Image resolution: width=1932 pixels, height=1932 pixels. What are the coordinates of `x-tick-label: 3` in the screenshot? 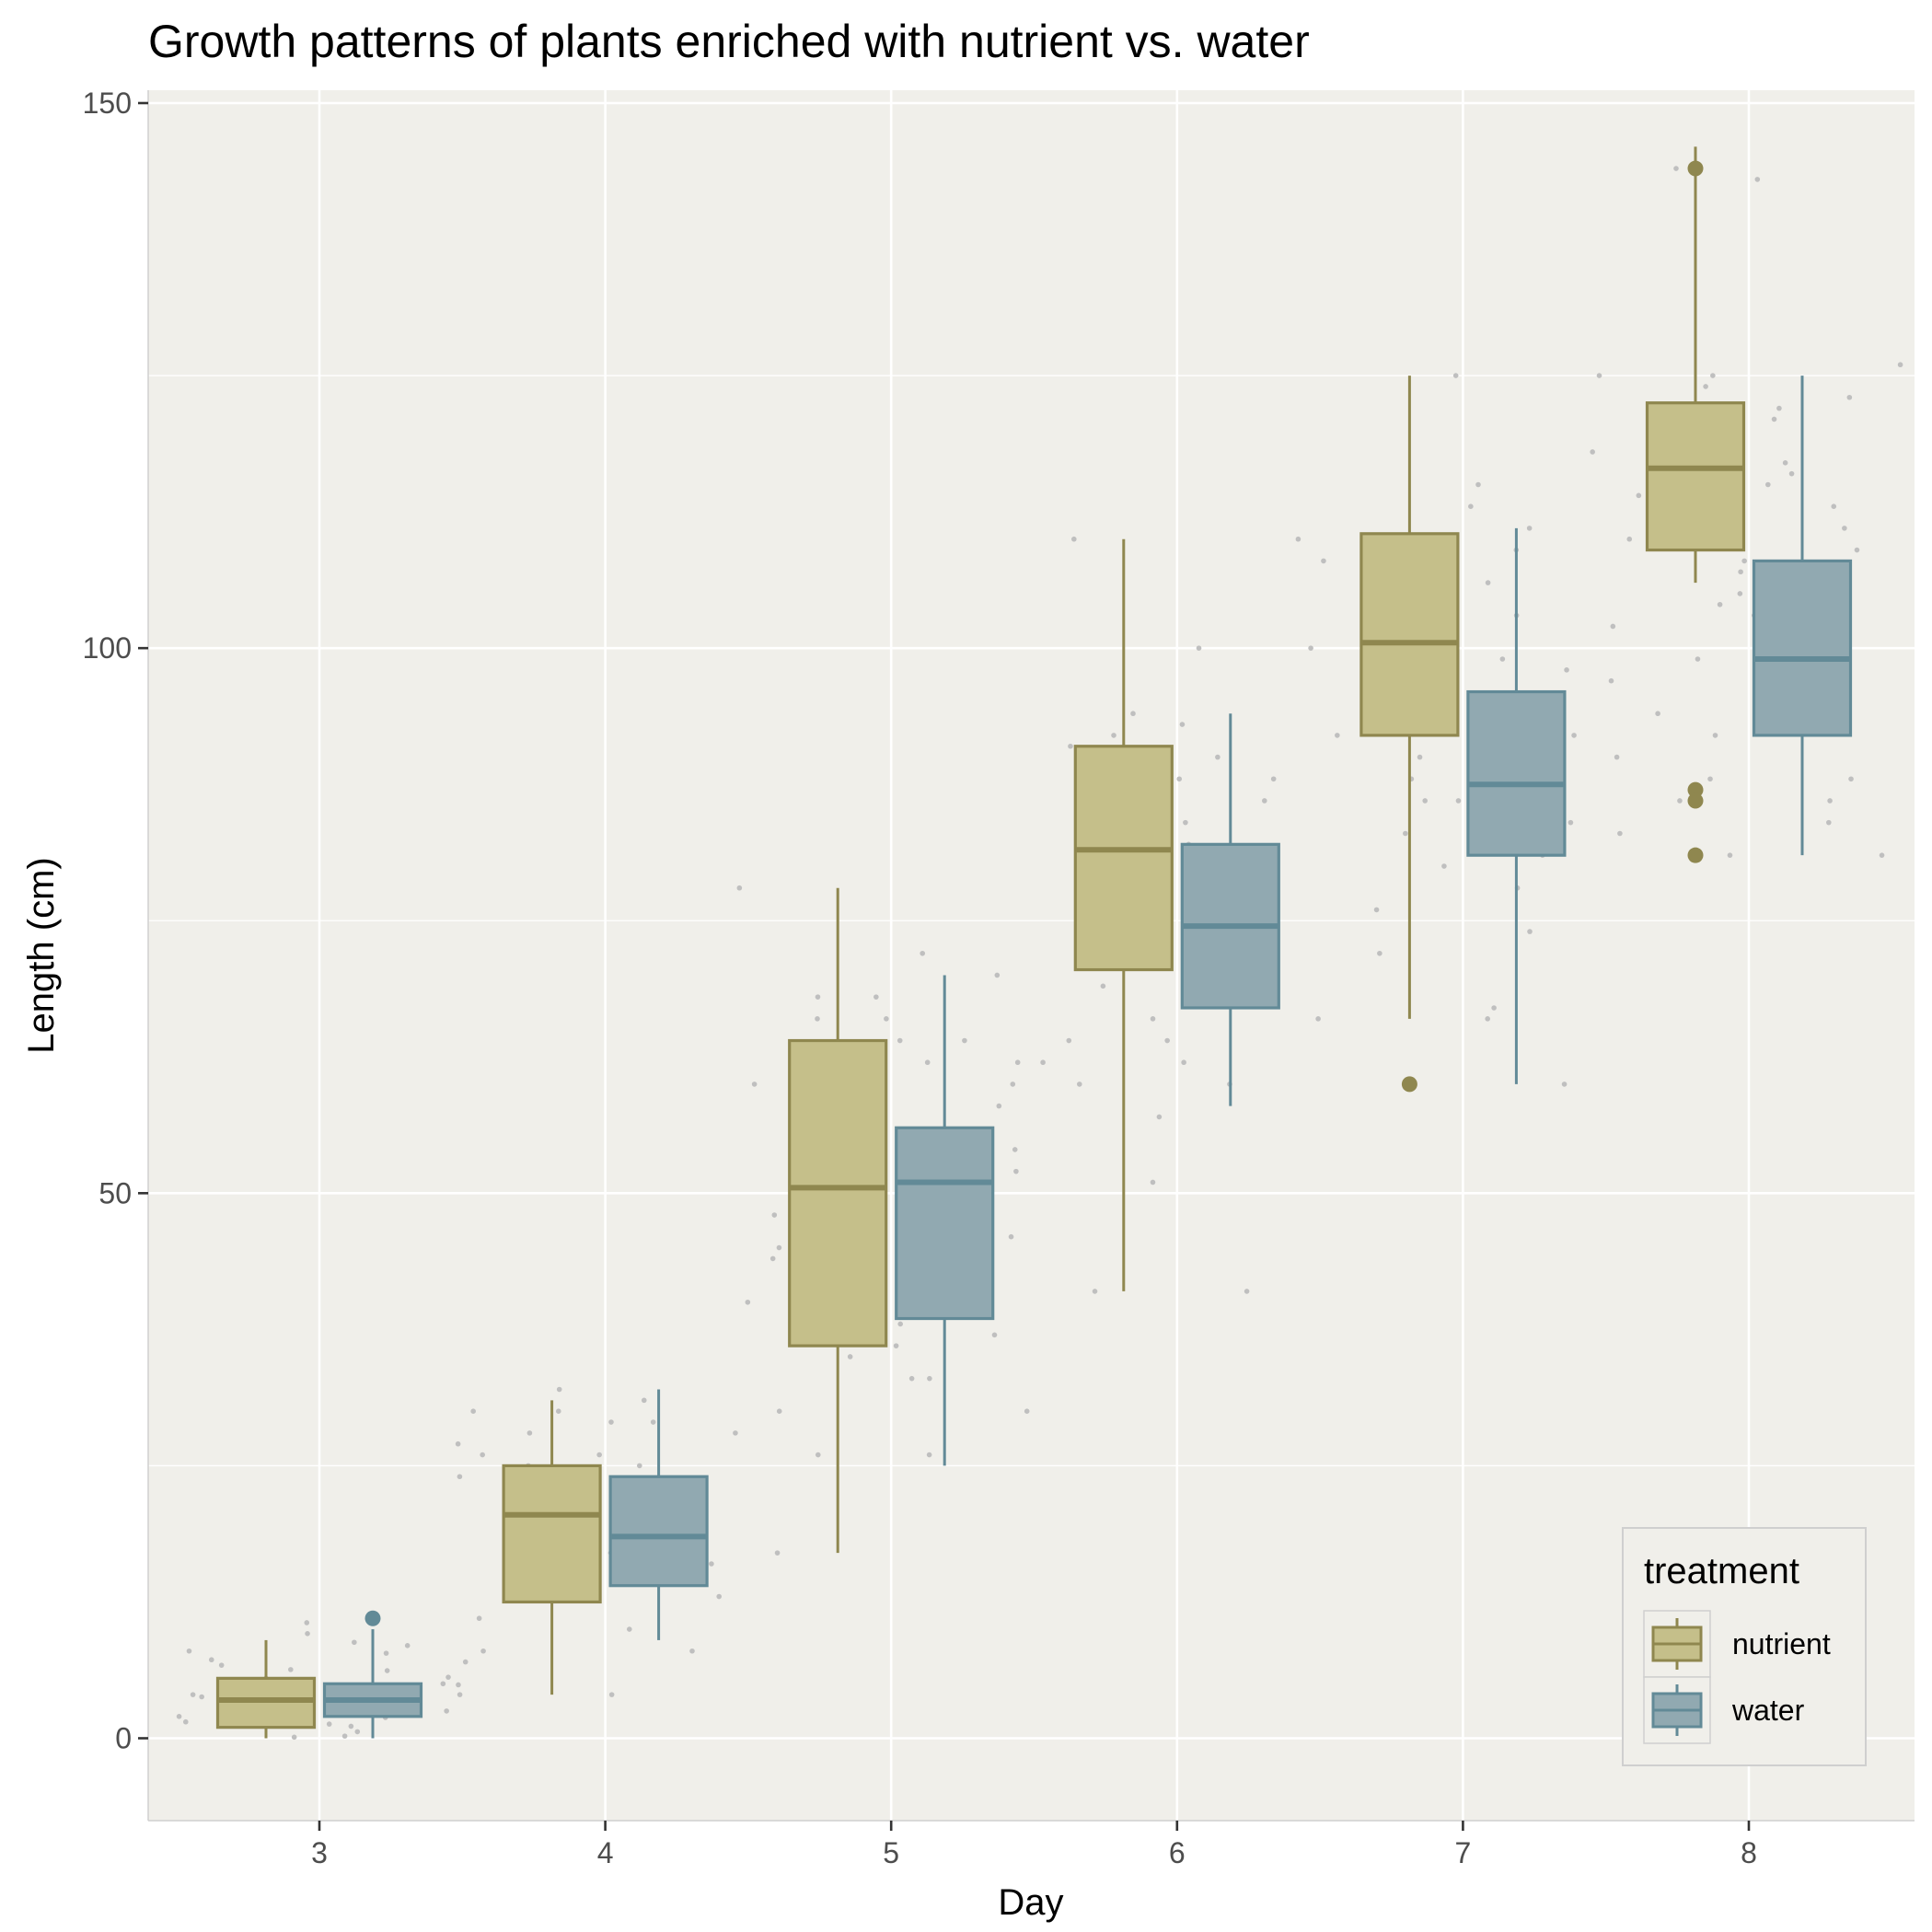 It's located at (320, 1853).